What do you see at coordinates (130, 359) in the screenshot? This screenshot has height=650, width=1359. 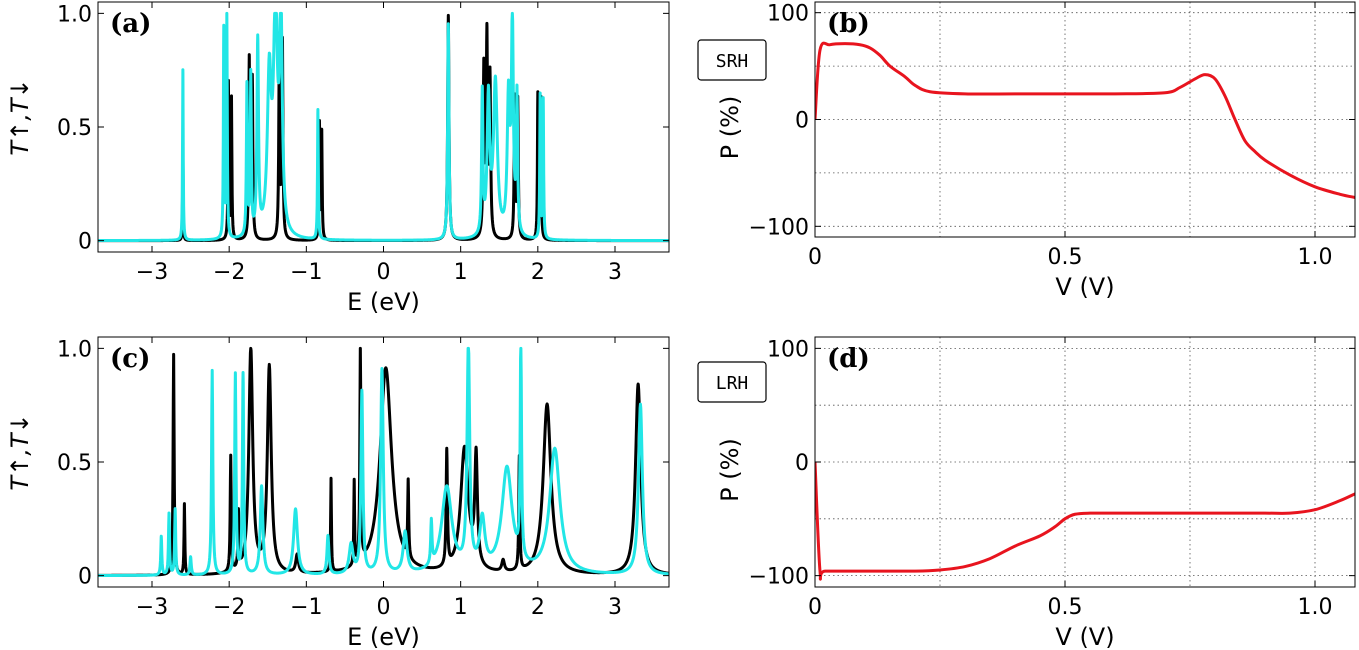 I see `panel-label: (c)` at bounding box center [130, 359].